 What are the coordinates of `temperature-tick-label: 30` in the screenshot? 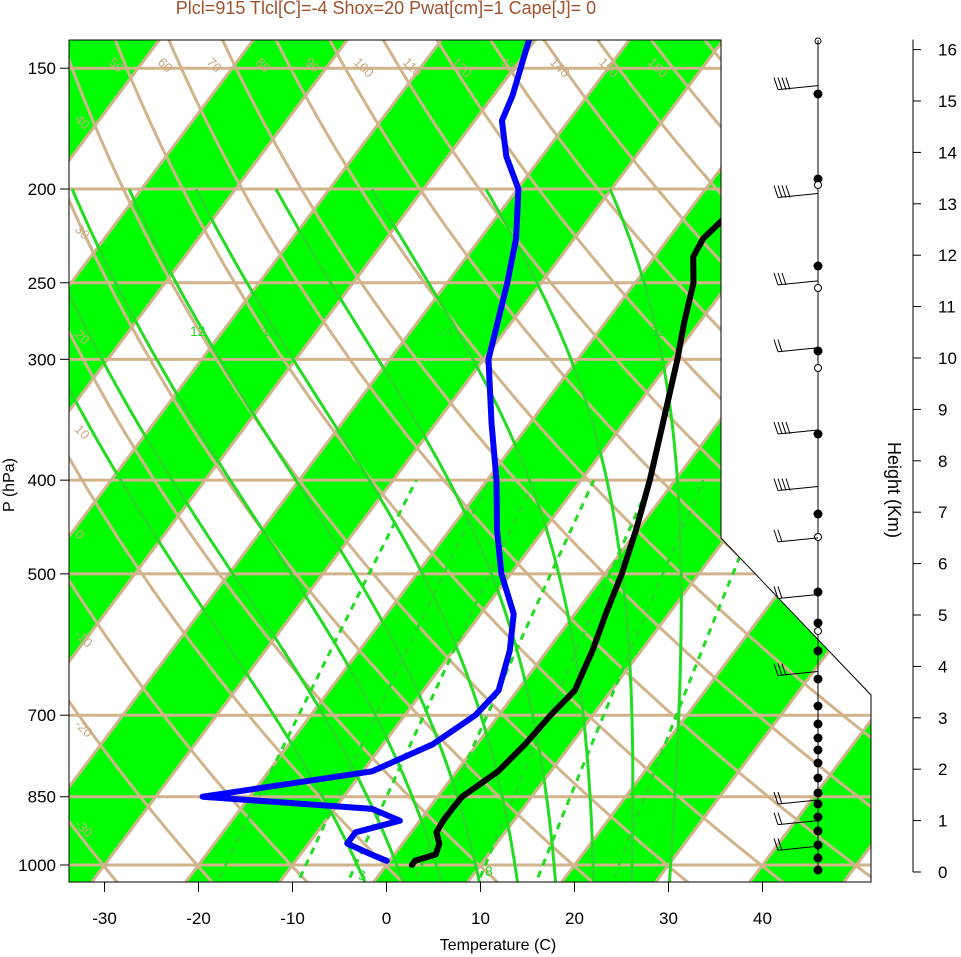 It's located at (668, 918).